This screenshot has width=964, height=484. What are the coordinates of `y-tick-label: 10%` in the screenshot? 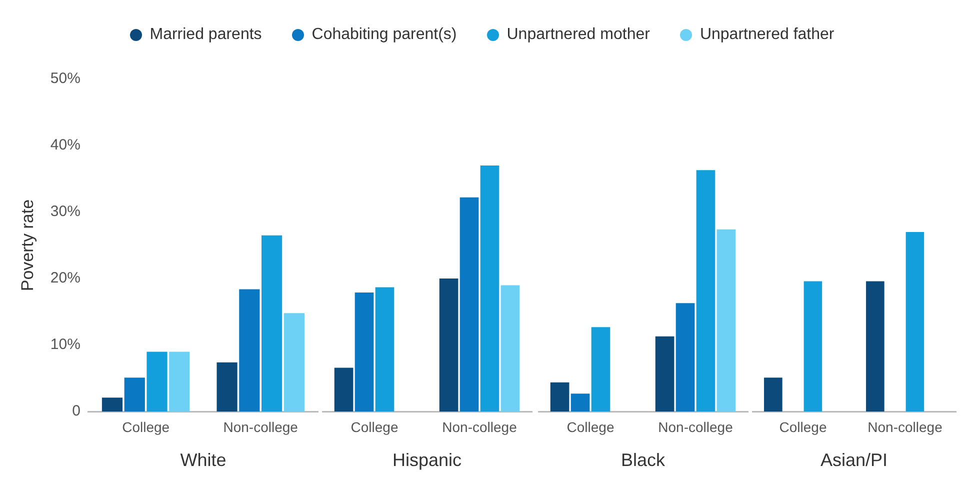 It's located at (65, 345).